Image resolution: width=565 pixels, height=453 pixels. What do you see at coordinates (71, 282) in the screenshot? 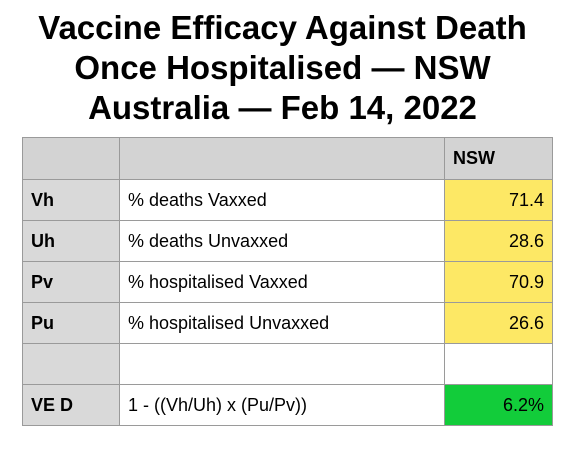
I see `row-label: Pv` at bounding box center [71, 282].